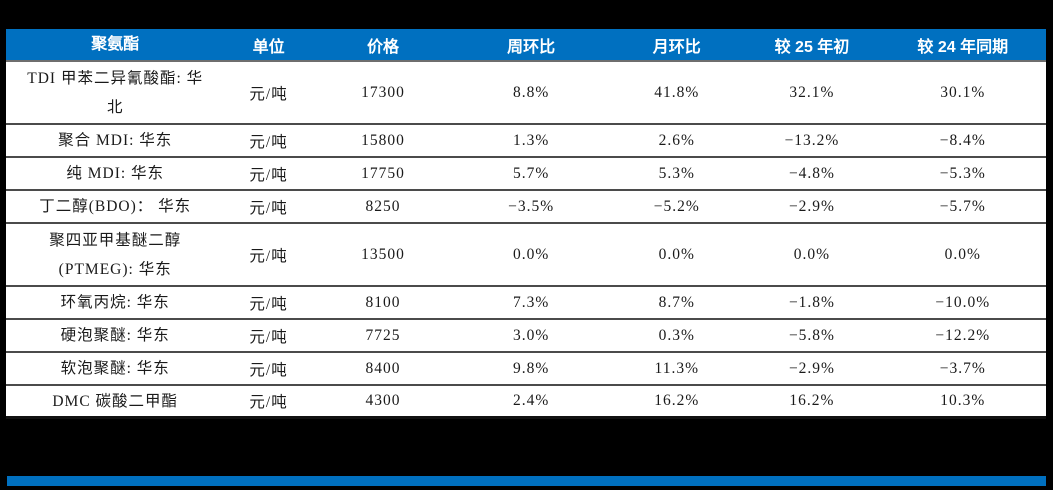  I want to click on table-row: 软泡聚醚: 华东 元/吨 8400 9.8% 11.3% −2.9% −3.7%, so click(526, 369).